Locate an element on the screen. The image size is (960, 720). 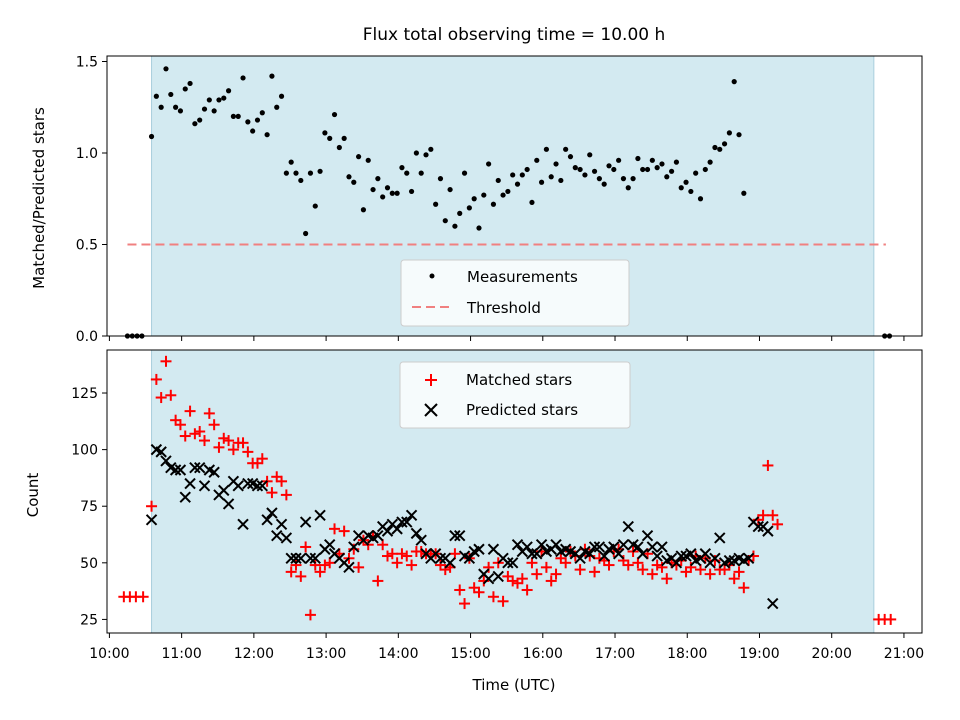
time-x-tick-label: 17:00 is located at coordinates (615, 654).